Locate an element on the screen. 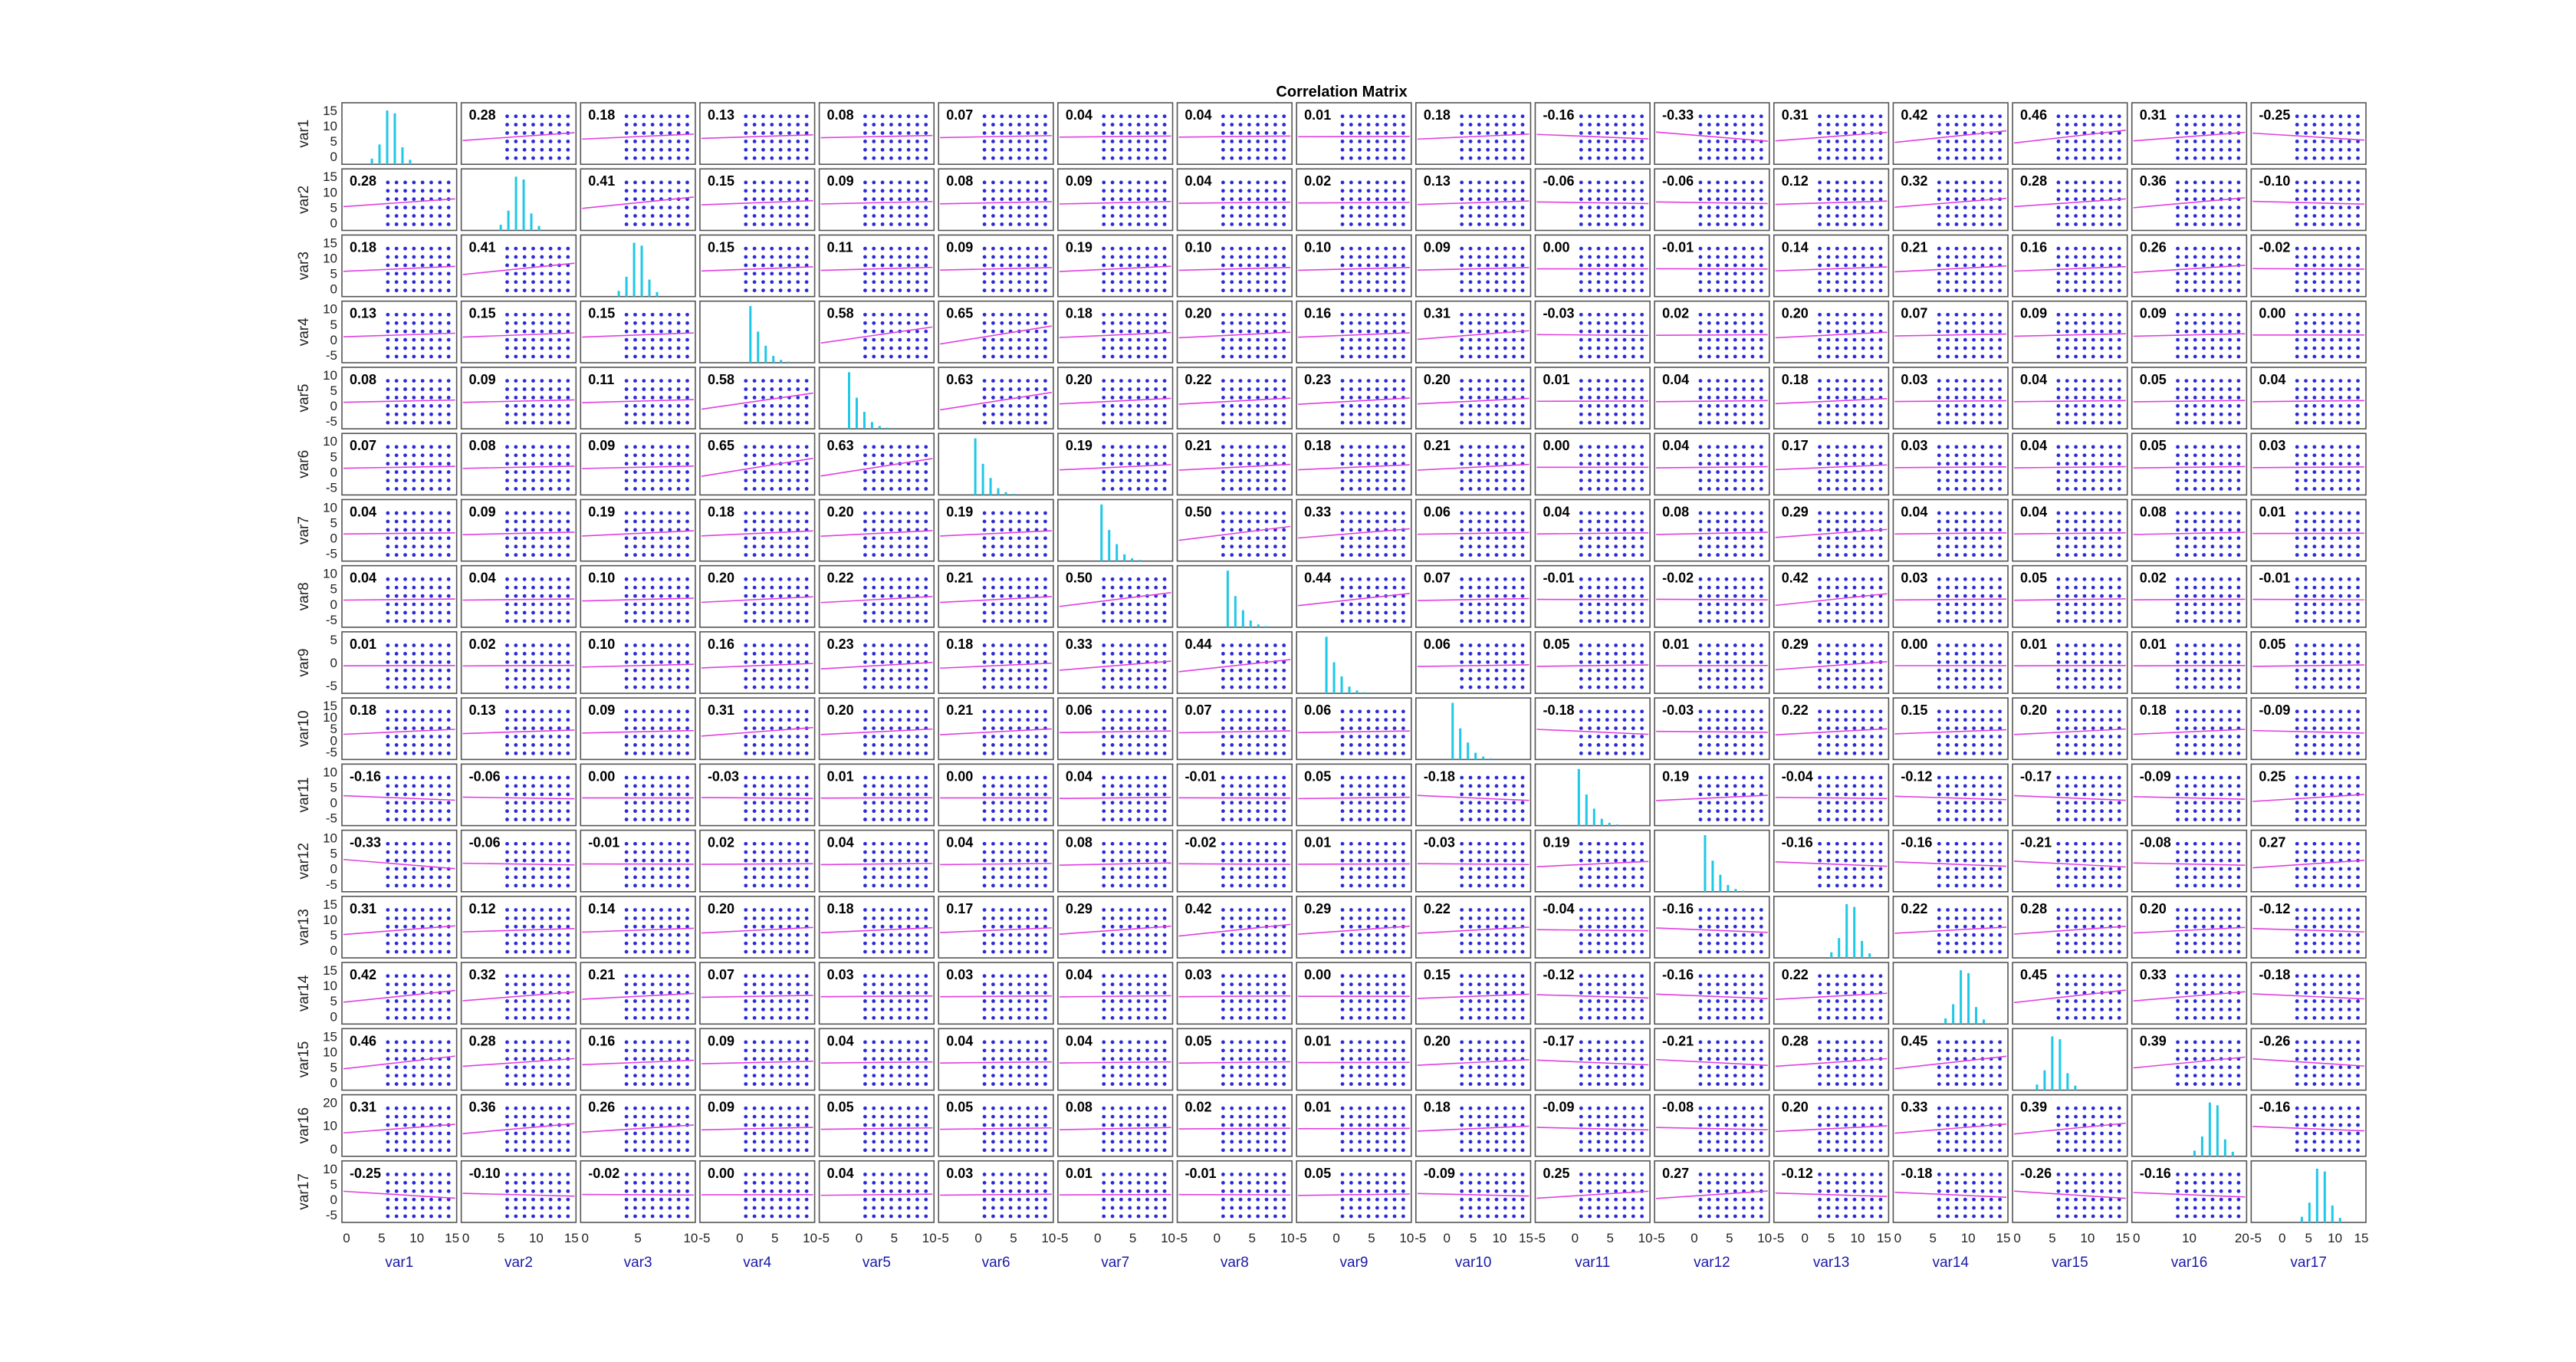  correlation-label: 0.16 is located at coordinates (2033, 247).